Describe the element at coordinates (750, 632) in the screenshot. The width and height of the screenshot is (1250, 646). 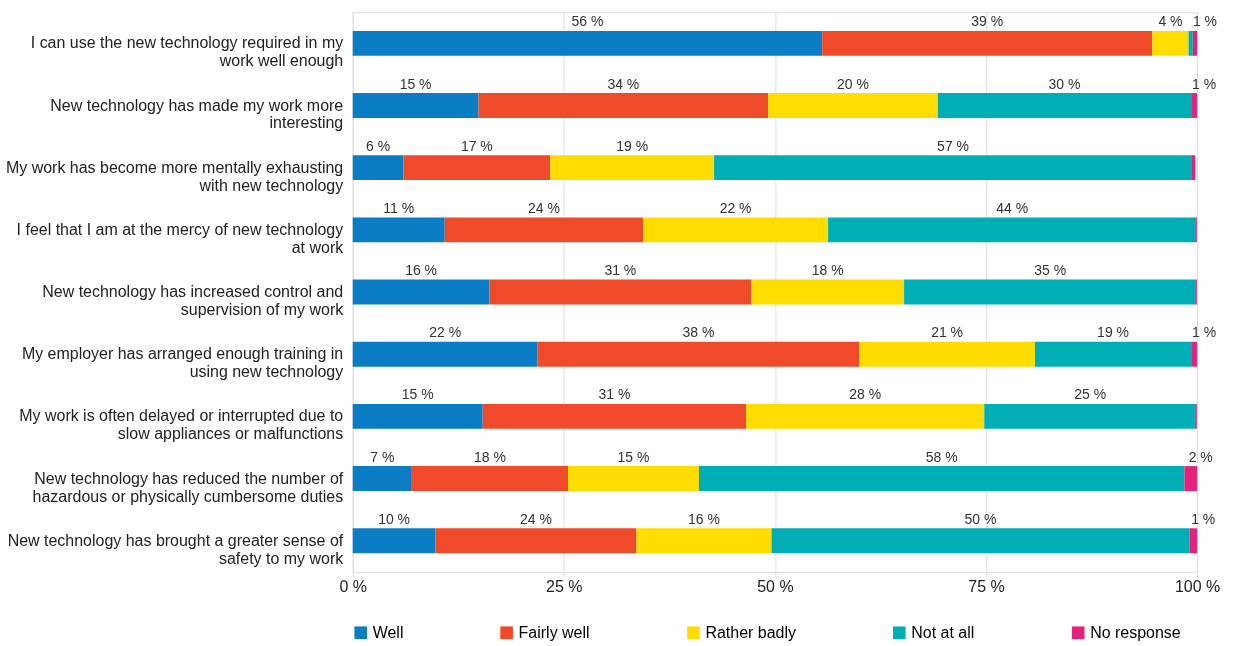
I see `legend-label: Rather badly` at that location.